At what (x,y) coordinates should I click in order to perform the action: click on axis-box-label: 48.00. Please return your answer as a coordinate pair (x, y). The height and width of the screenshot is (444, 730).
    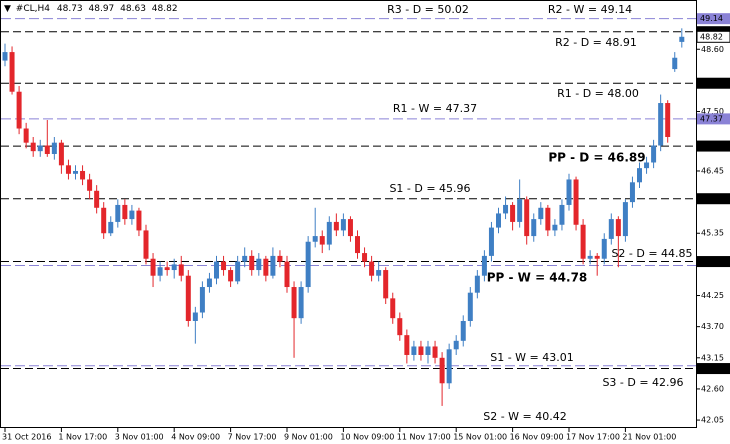
    Looking at the image, I should click on (711, 83).